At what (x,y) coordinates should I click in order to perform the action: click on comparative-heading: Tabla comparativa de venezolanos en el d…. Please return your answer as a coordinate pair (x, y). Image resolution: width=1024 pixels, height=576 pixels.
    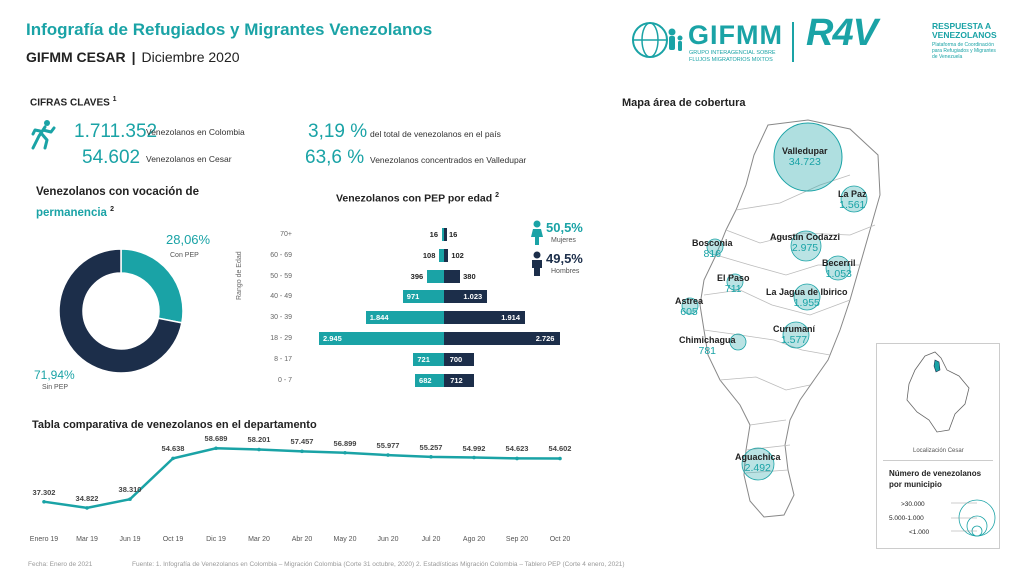
    Looking at the image, I should click on (174, 425).